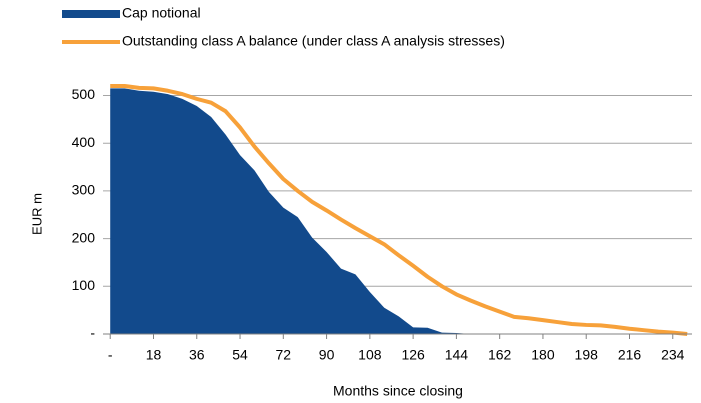 The height and width of the screenshot is (403, 701). I want to click on y-tick-label: 200, so click(84, 237).